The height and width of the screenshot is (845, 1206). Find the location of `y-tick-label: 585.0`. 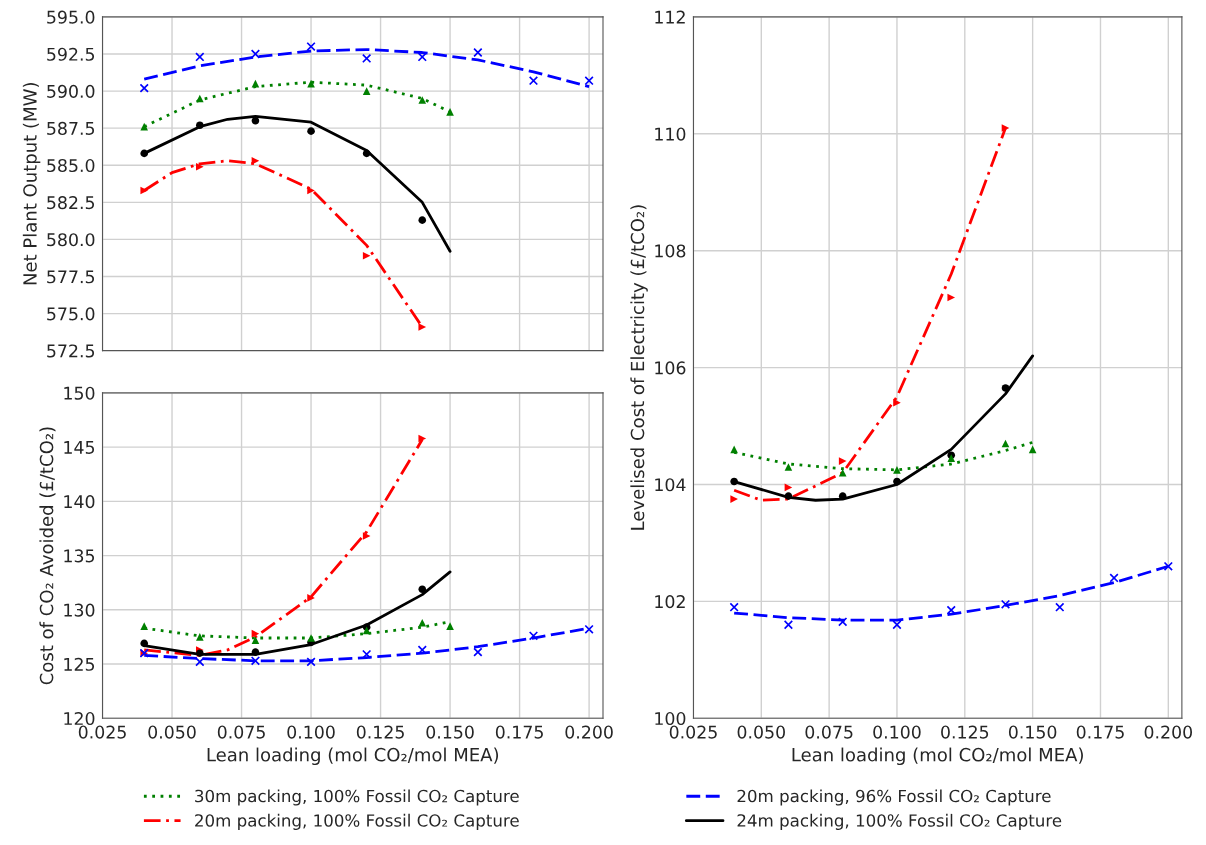

y-tick-label: 585.0 is located at coordinates (71, 165).